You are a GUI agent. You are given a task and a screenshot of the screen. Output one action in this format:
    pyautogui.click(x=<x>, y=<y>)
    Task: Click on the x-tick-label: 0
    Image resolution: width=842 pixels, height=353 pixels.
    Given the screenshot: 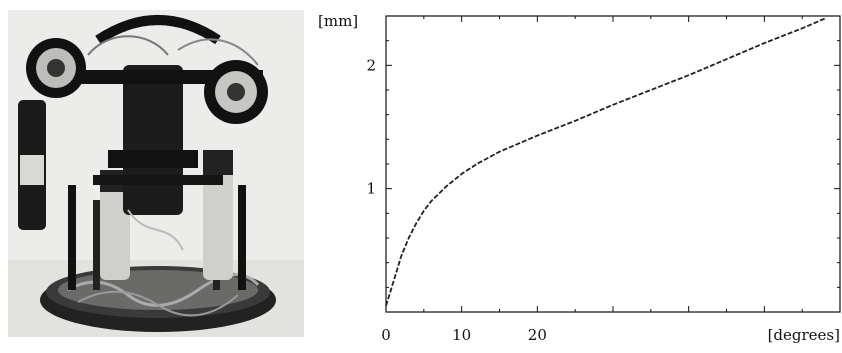 What is the action you would take?
    pyautogui.click(x=386, y=335)
    